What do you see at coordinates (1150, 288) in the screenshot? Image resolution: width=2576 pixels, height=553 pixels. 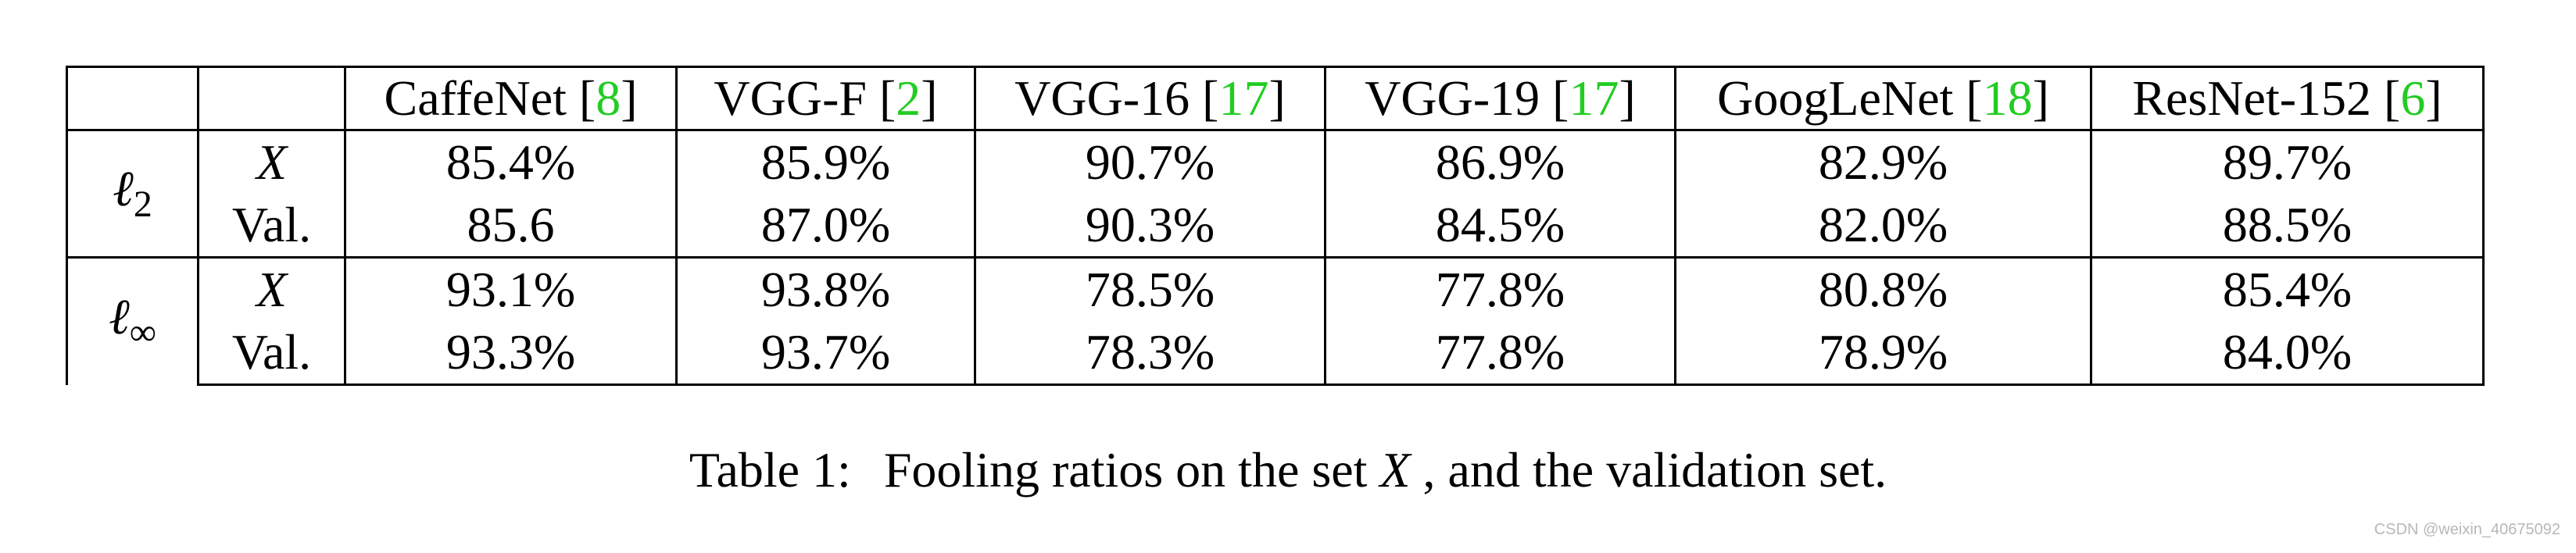 I see `fooling-ratio-cell: 78.5%` at bounding box center [1150, 288].